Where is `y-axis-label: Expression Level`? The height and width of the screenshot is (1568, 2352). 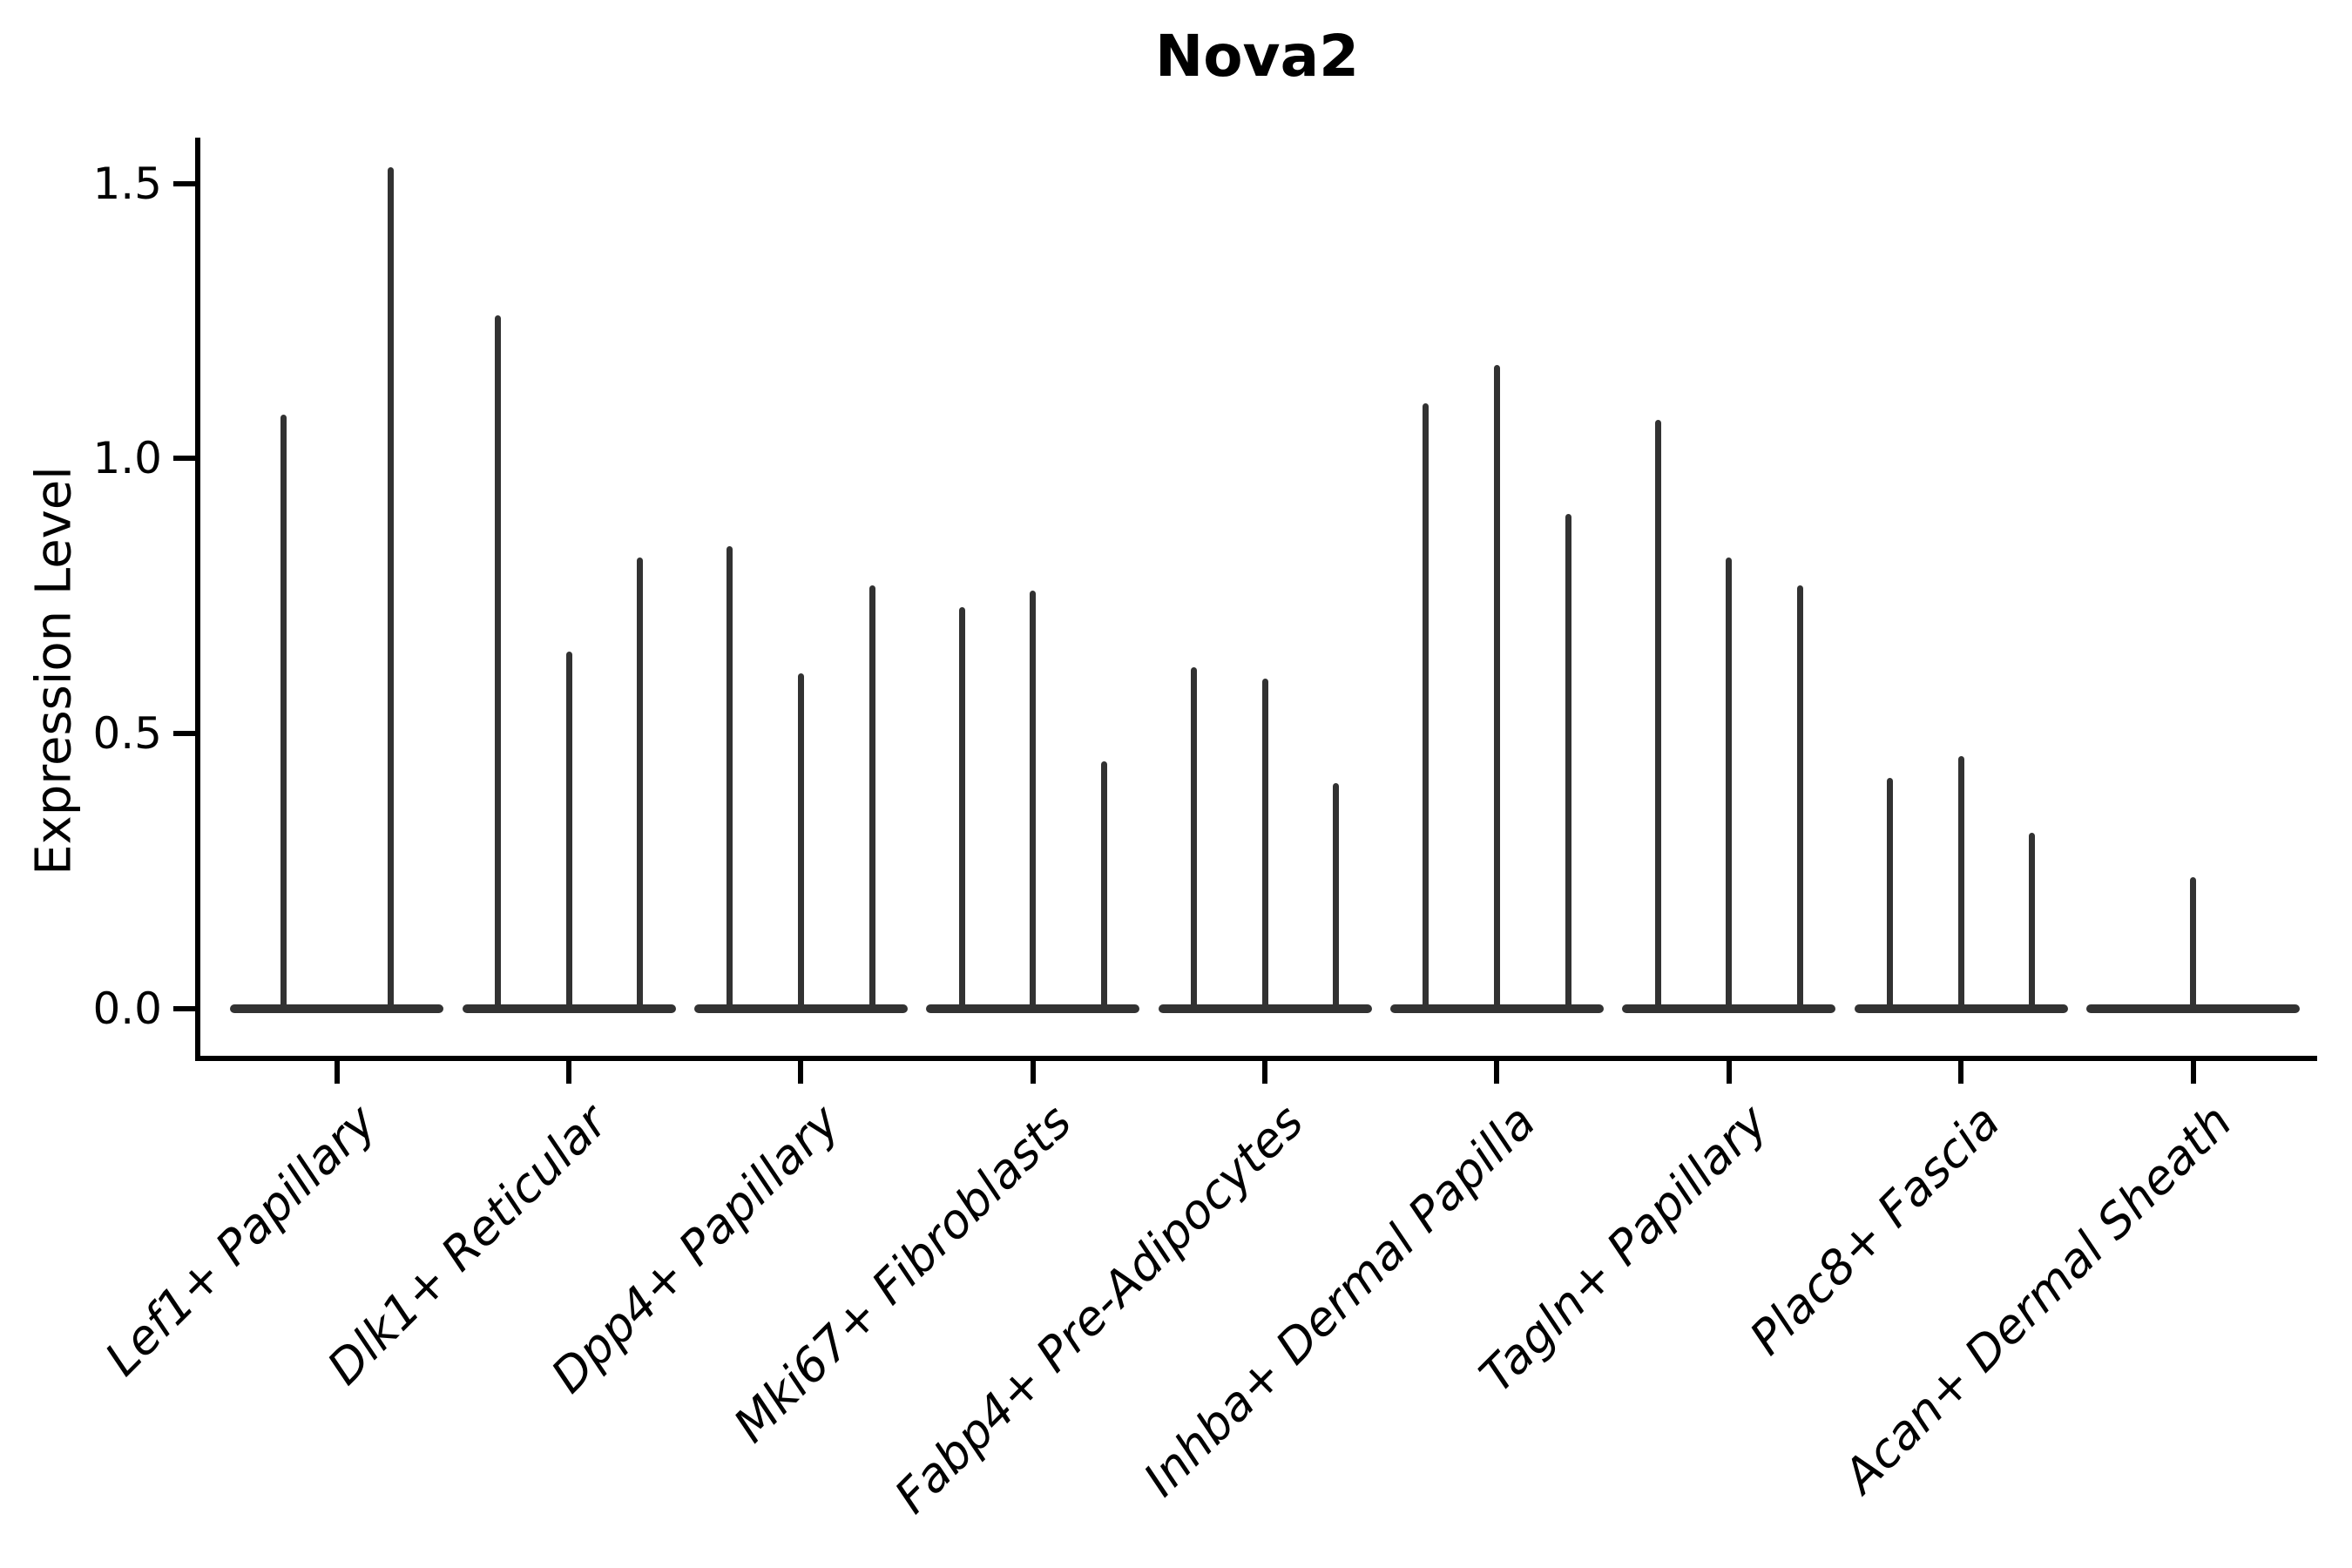 y-axis-label: Expression Level is located at coordinates (54, 670).